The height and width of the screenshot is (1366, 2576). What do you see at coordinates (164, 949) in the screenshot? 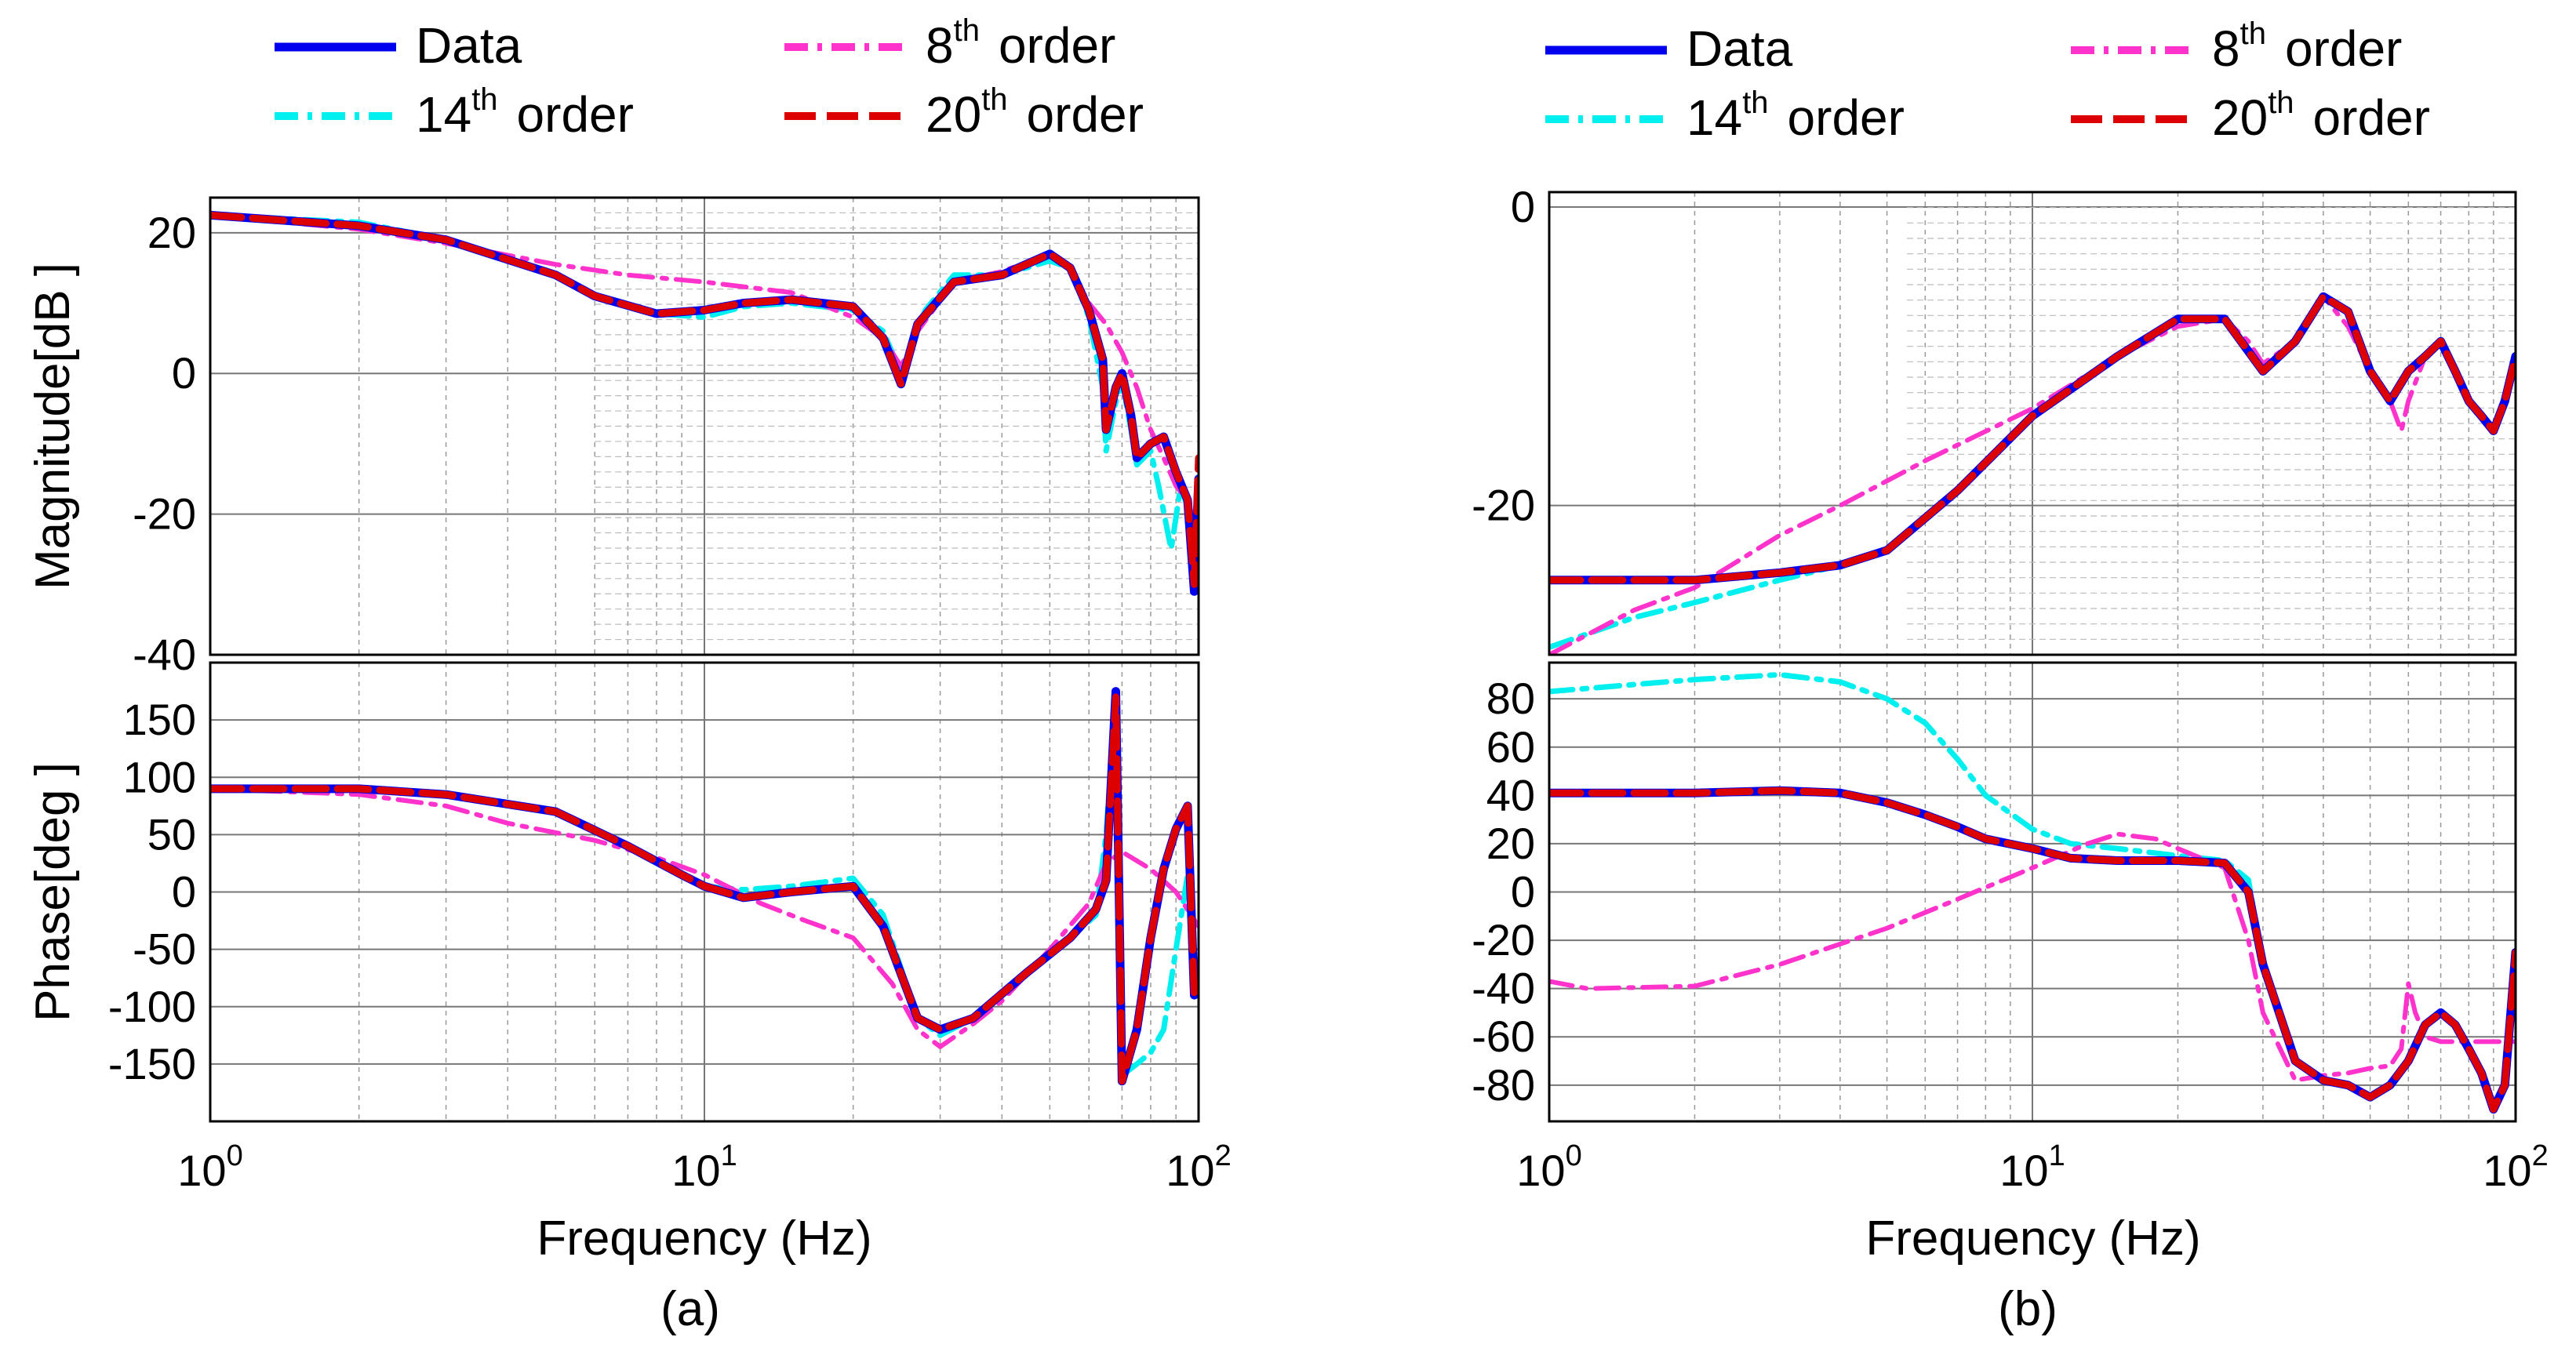
I see `y-tick-label: -50` at bounding box center [164, 949].